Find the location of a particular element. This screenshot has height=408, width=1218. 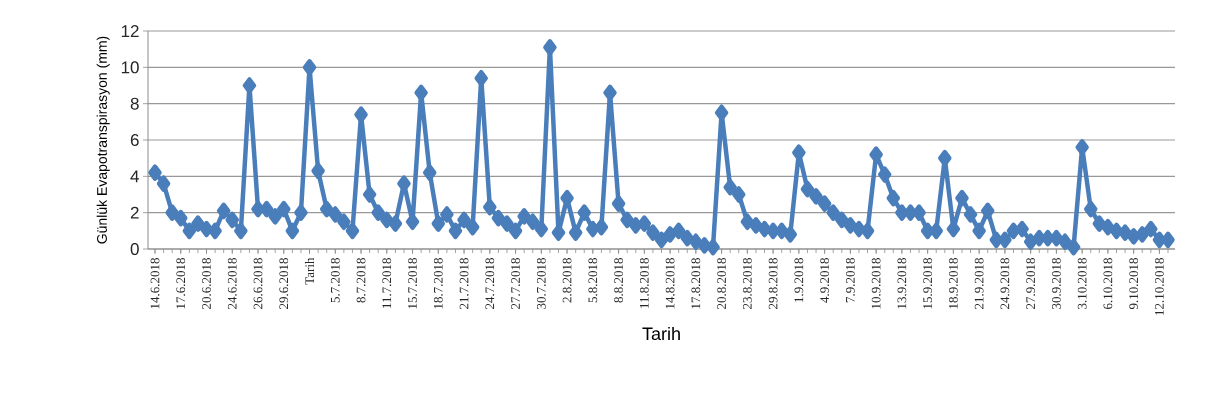

y-tick-label: 6 is located at coordinates (134, 140).